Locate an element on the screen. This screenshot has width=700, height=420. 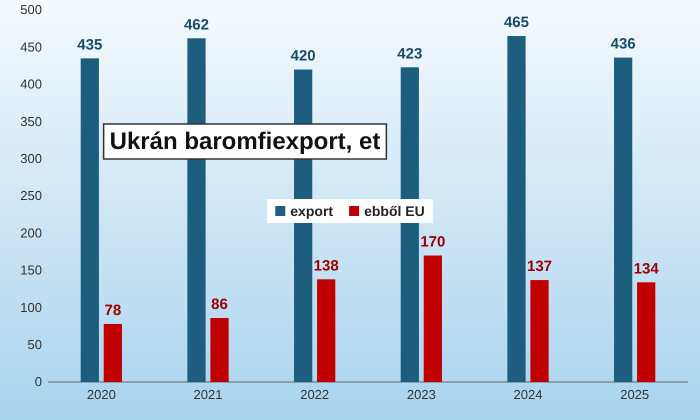
data-label: 436 is located at coordinates (623, 44).